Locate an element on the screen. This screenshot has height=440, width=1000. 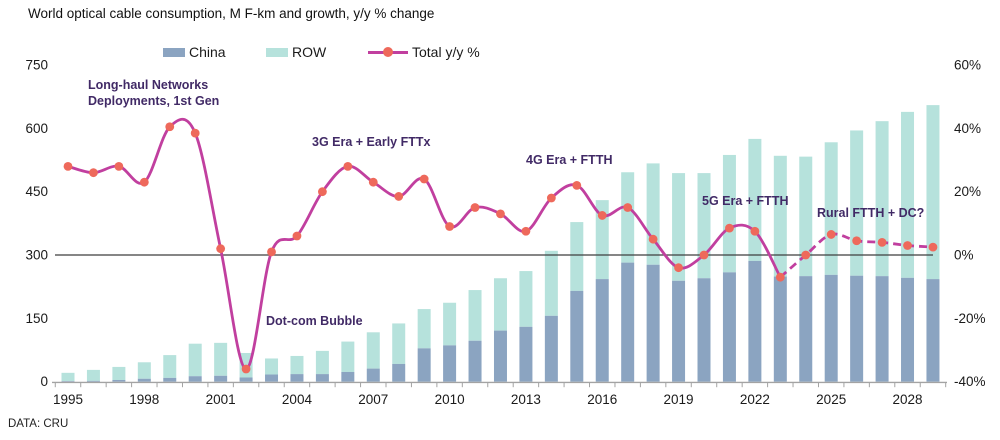
annotation-text: 3G Era + Early FTTx is located at coordinates (371, 142).